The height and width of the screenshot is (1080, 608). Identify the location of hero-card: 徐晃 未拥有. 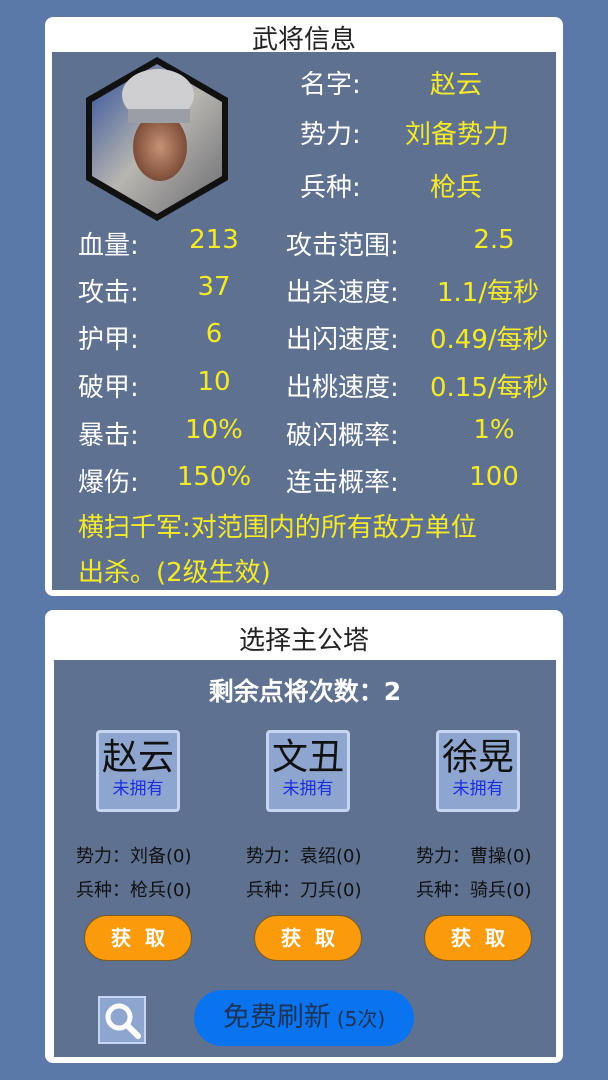
(478, 771).